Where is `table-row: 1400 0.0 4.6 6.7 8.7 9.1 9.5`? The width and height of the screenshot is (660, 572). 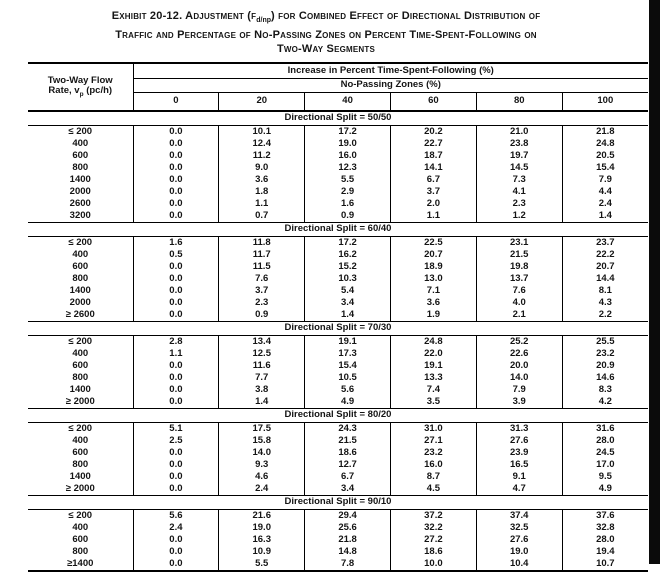 table-row: 1400 0.0 4.6 6.7 8.7 9.1 9.5 is located at coordinates (338, 477).